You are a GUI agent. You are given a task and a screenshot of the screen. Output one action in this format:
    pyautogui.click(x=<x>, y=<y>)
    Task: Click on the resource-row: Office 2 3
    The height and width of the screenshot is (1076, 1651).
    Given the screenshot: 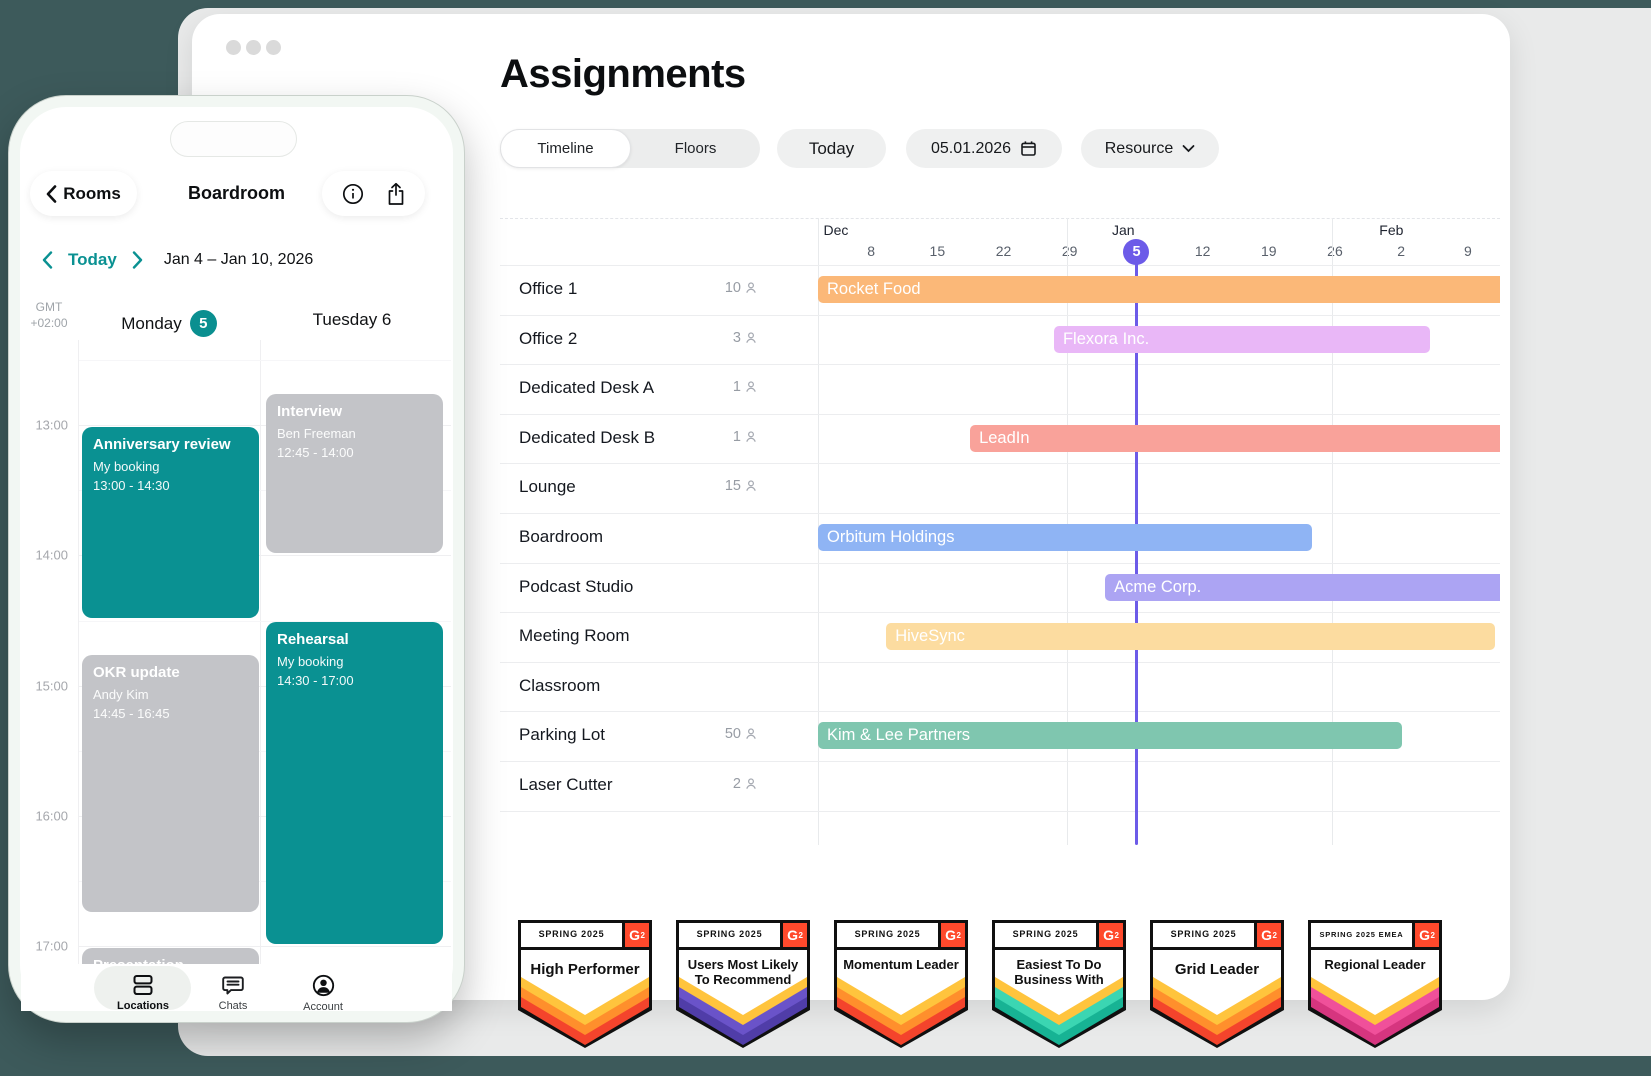 What is the action you would take?
    pyautogui.click(x=658, y=340)
    